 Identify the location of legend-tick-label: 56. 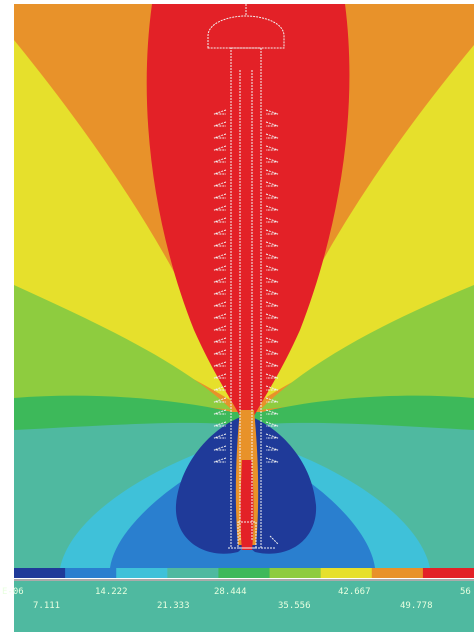
(465, 592).